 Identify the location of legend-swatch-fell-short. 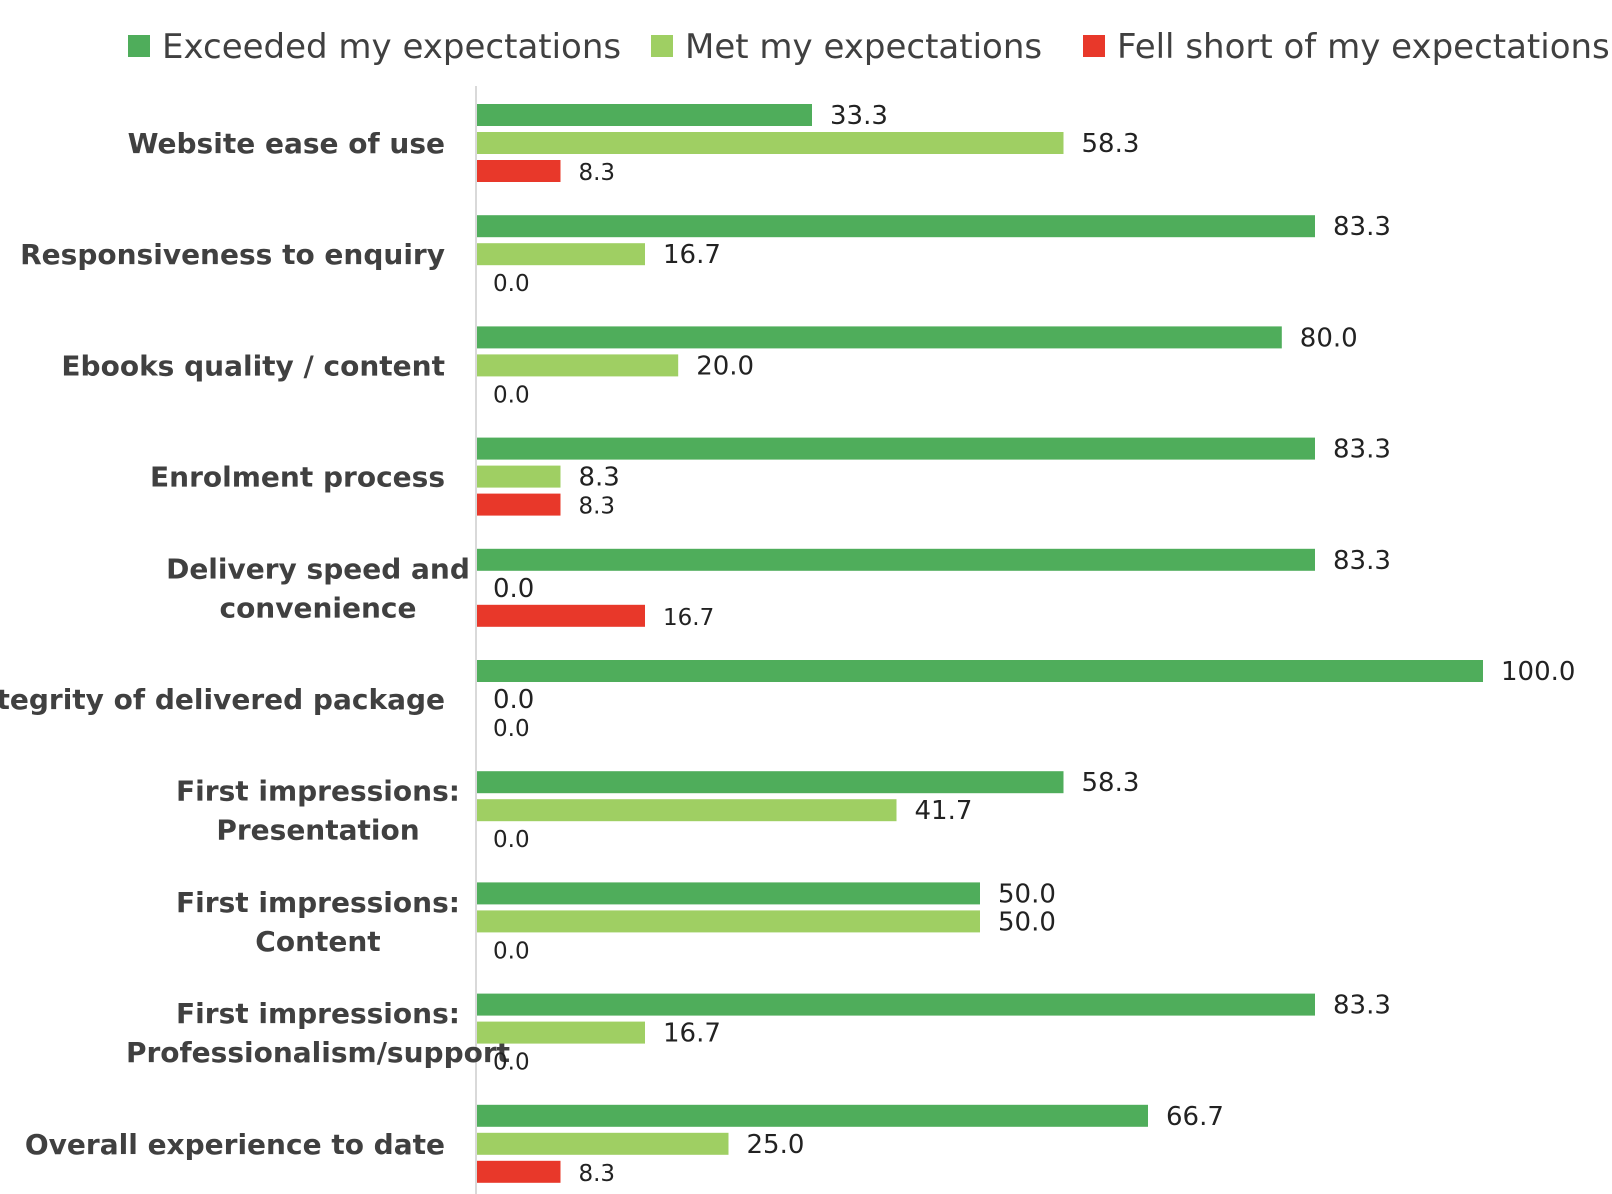
(1094, 46).